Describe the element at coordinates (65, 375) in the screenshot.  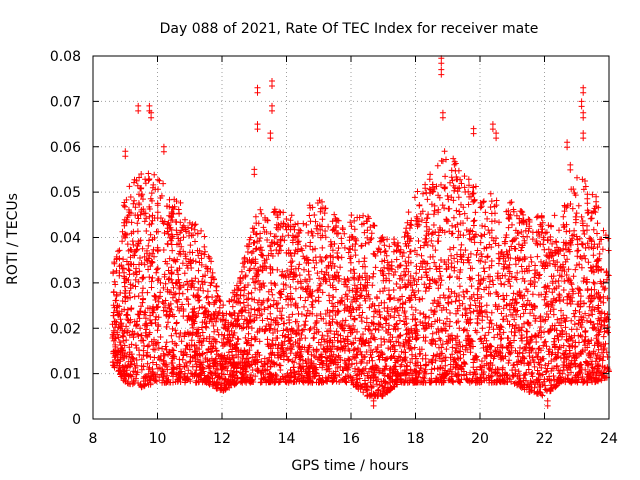
I see `y-tick-label: 0.01` at that location.